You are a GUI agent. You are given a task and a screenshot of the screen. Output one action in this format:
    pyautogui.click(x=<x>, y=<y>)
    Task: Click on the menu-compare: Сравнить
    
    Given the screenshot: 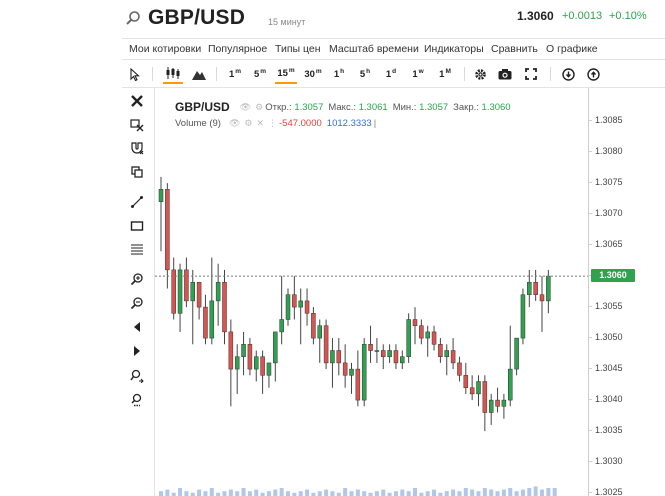 What is the action you would take?
    pyautogui.click(x=514, y=49)
    